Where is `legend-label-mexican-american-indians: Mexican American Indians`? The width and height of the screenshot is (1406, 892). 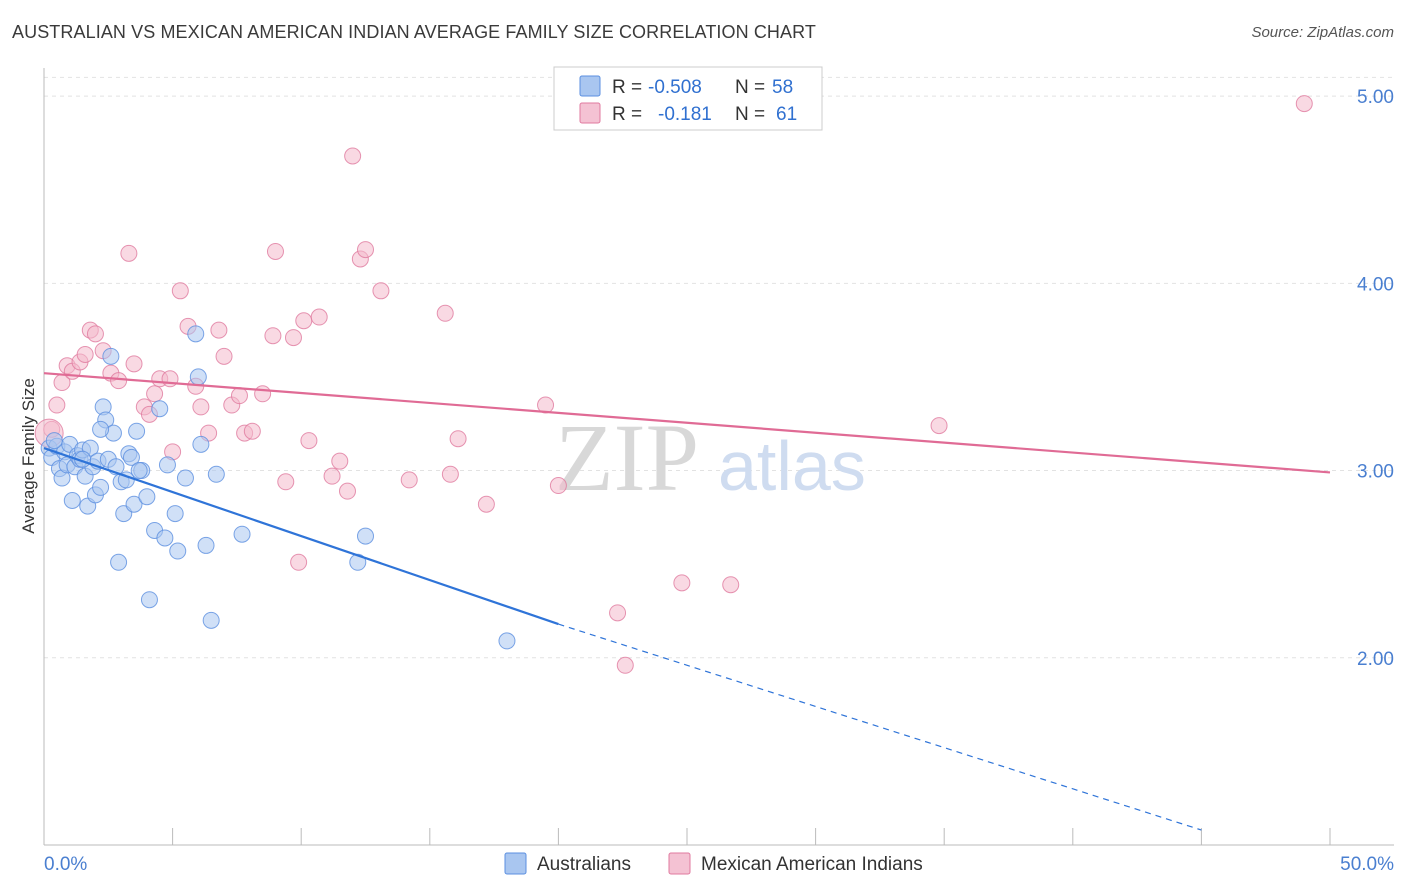 legend-label-mexican-american-indians: Mexican American Indians is located at coordinates (812, 864).